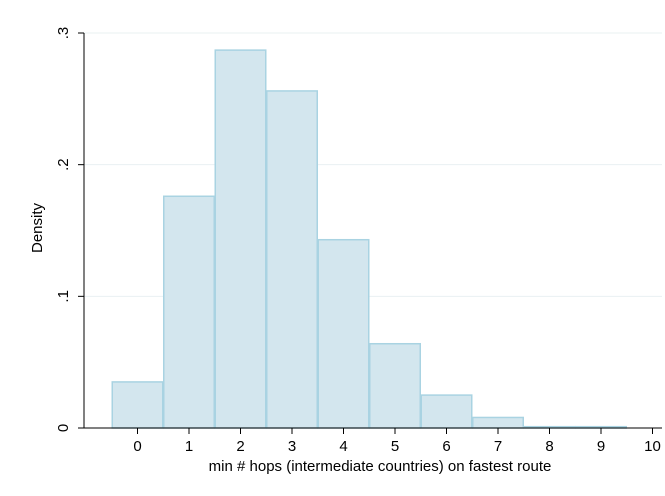 The width and height of the screenshot is (665, 496). What do you see at coordinates (137, 446) in the screenshot?
I see `x-tick-label: 0` at bounding box center [137, 446].